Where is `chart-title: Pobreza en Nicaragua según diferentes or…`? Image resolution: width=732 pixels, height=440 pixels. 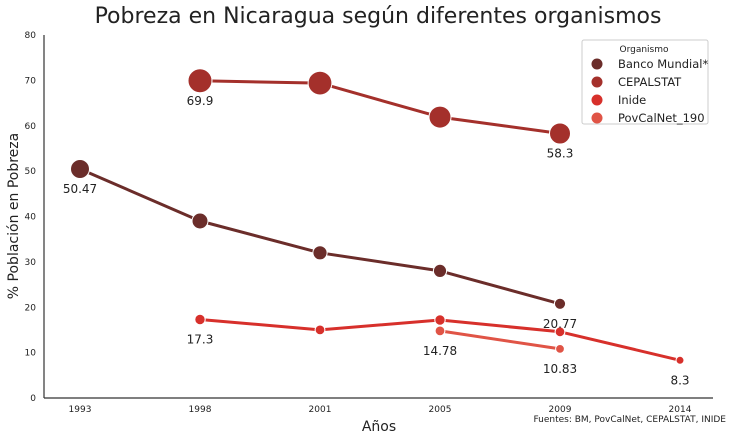 chart-title: Pobreza en Nicaragua según diferentes or… is located at coordinates (378, 16).